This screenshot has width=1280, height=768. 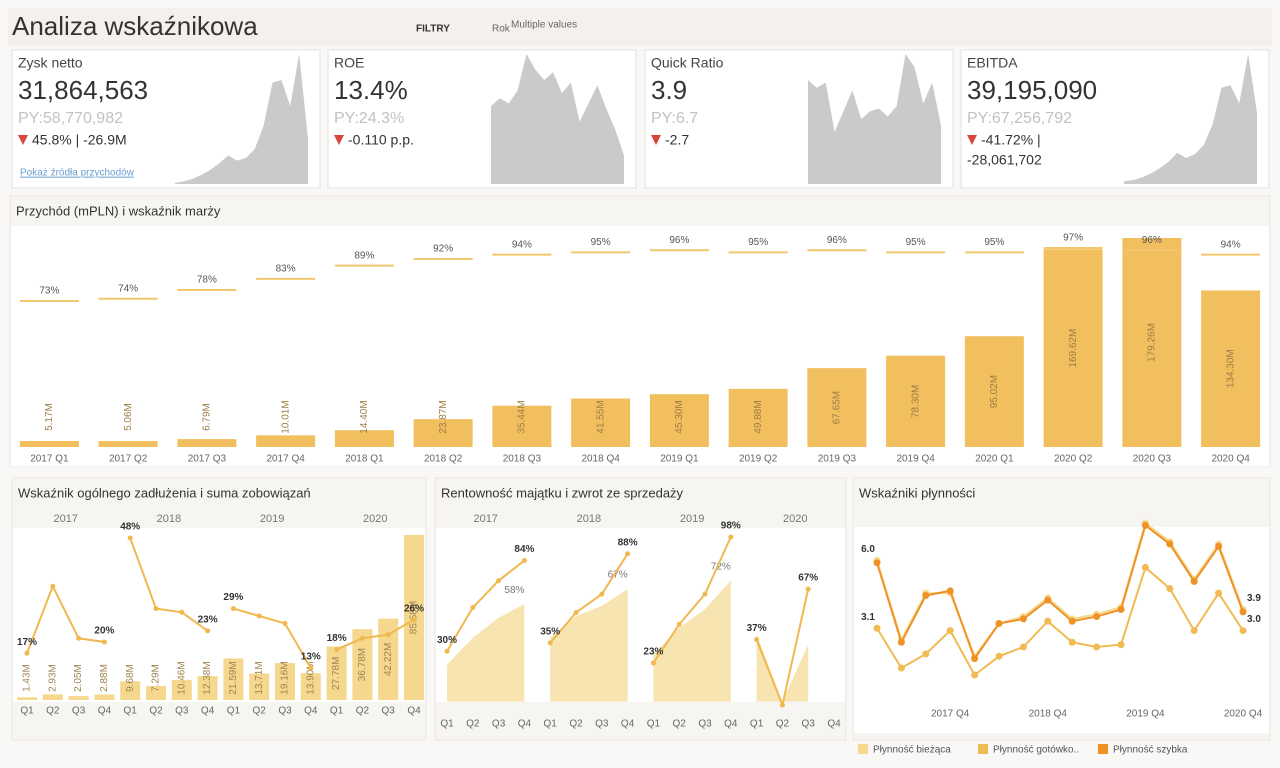 I want to click on bar-value-label: 19.16M, so click(x=285, y=677).